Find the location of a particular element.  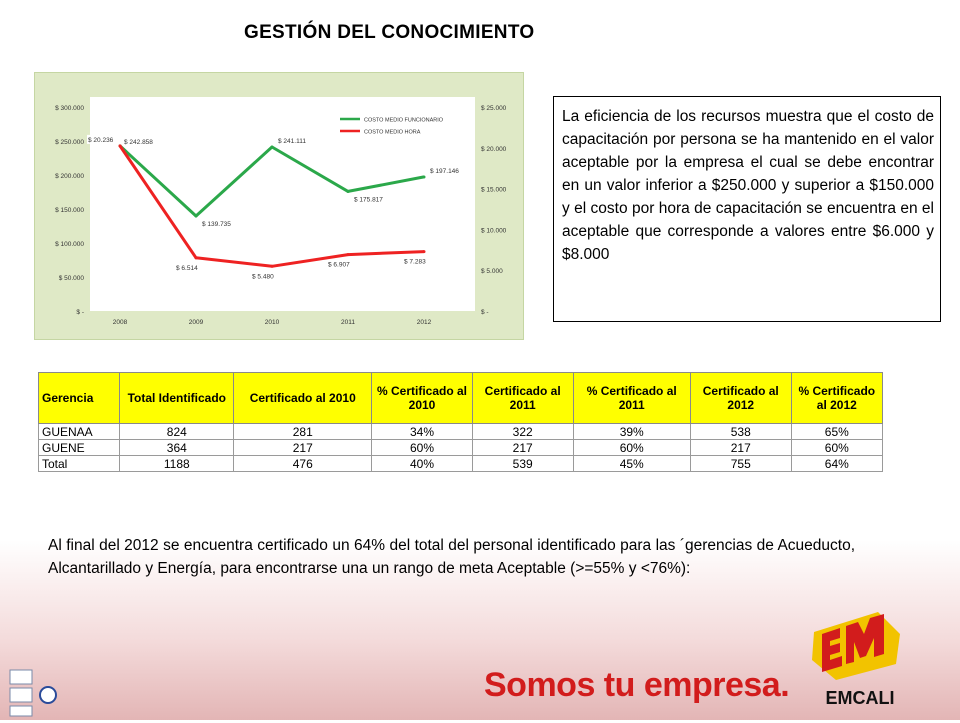

table-row: GUENE 364 217 60% 217 60% 217 60% is located at coordinates (460, 447).